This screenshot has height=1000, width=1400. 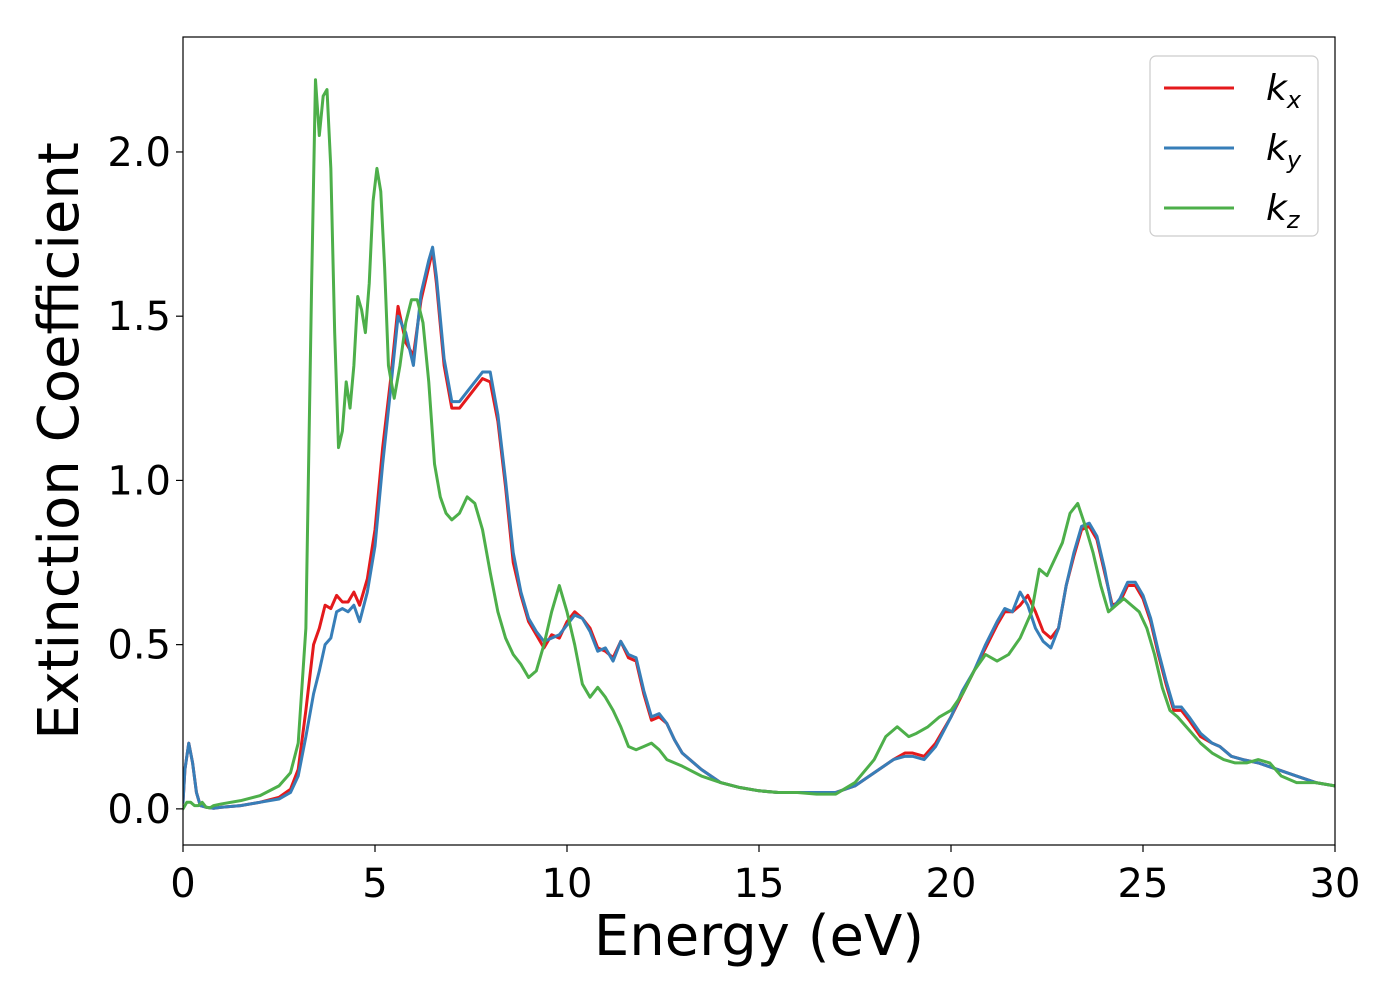 I want to click on x-axis-ticks: 0 5 10 15 20 25 30, so click(x=765, y=876).